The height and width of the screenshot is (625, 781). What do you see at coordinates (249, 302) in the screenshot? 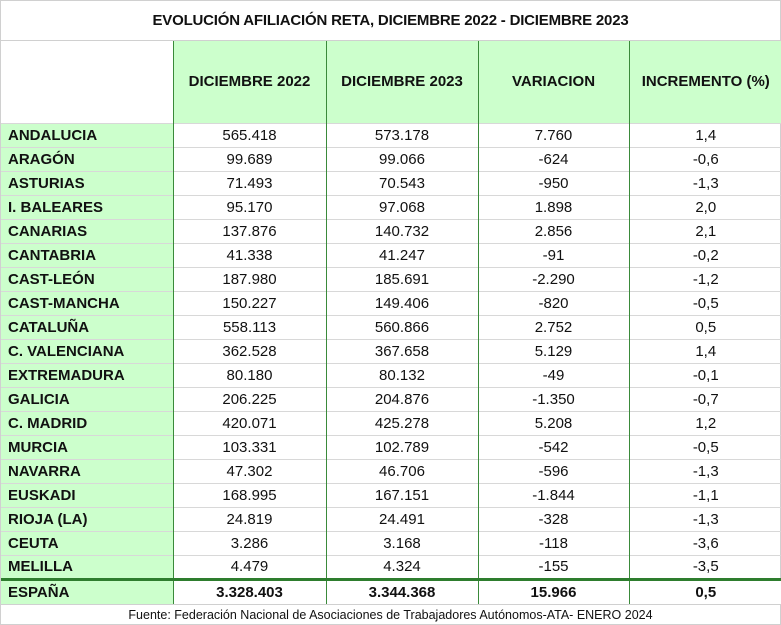
I see `dic-2022-cell: 150.227` at bounding box center [249, 302].